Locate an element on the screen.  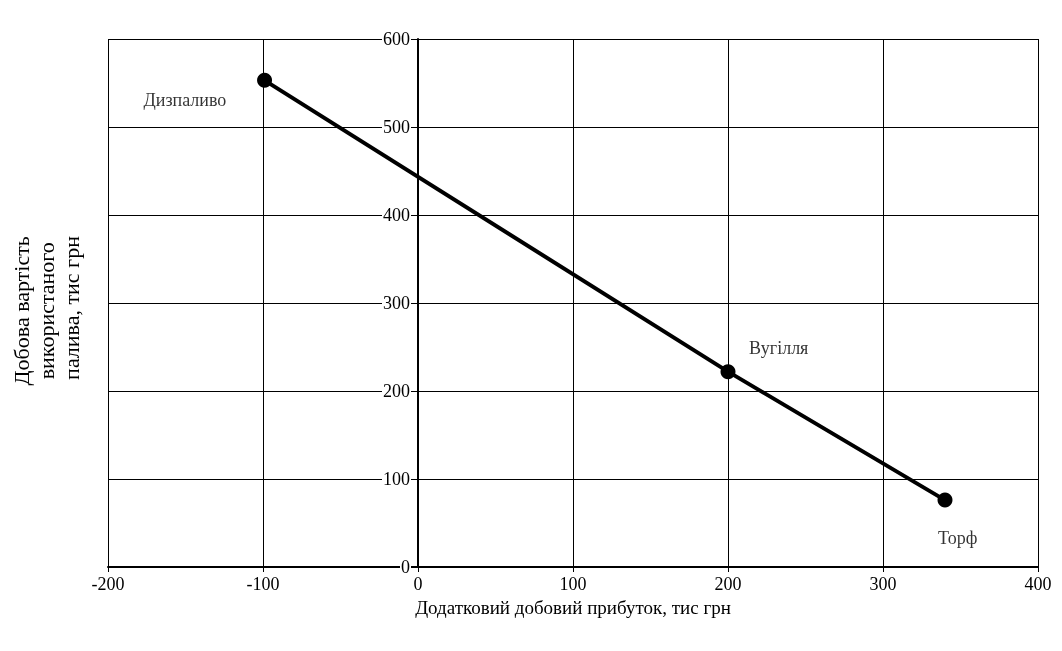
x-tick-label: -100 is located at coordinates (263, 584).